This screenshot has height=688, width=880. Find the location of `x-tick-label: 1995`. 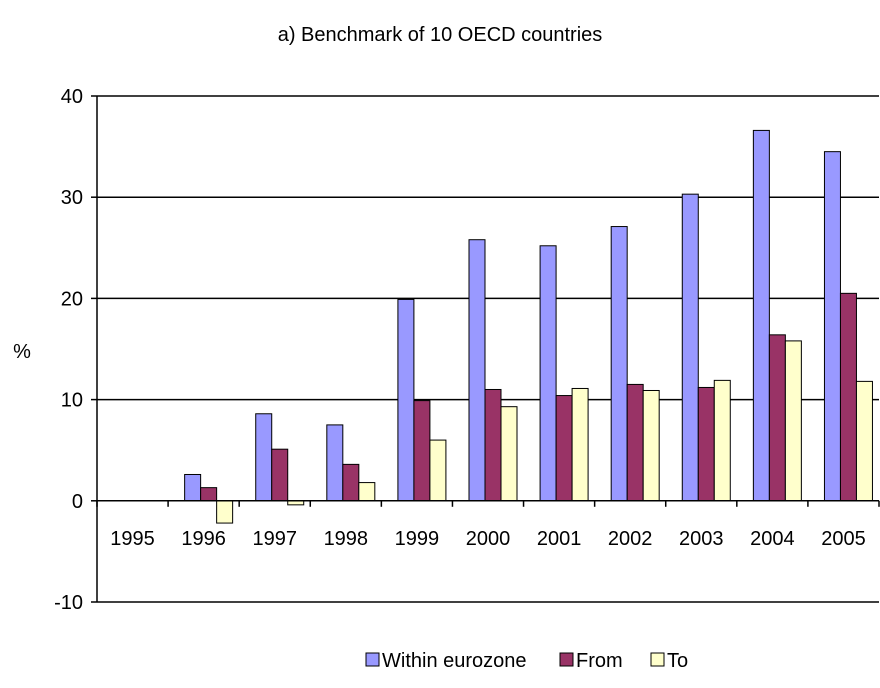

x-tick-label: 1995 is located at coordinates (132, 539).